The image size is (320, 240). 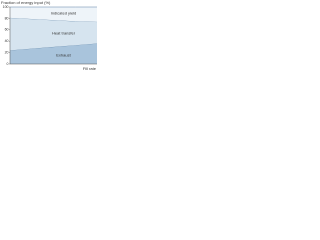 I want to click on y-tick-label: 60, so click(x=7, y=30).